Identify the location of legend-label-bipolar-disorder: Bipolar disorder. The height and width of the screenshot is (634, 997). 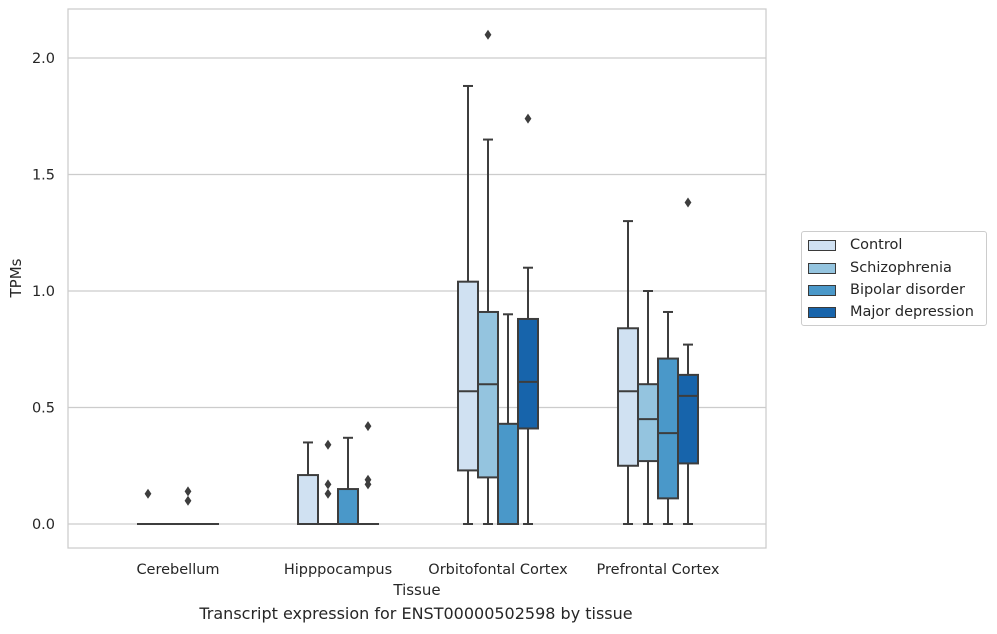
(907, 290).